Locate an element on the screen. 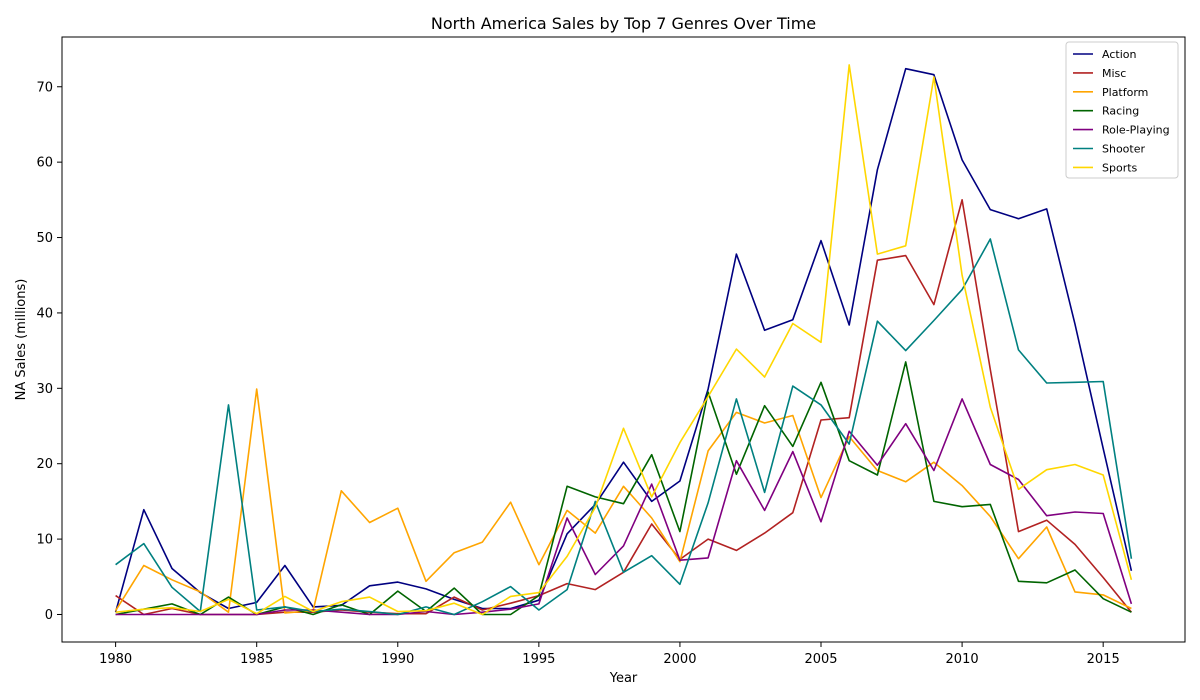 This screenshot has height=700, width=1200. legend-label-misc: Misc is located at coordinates (1114, 73).